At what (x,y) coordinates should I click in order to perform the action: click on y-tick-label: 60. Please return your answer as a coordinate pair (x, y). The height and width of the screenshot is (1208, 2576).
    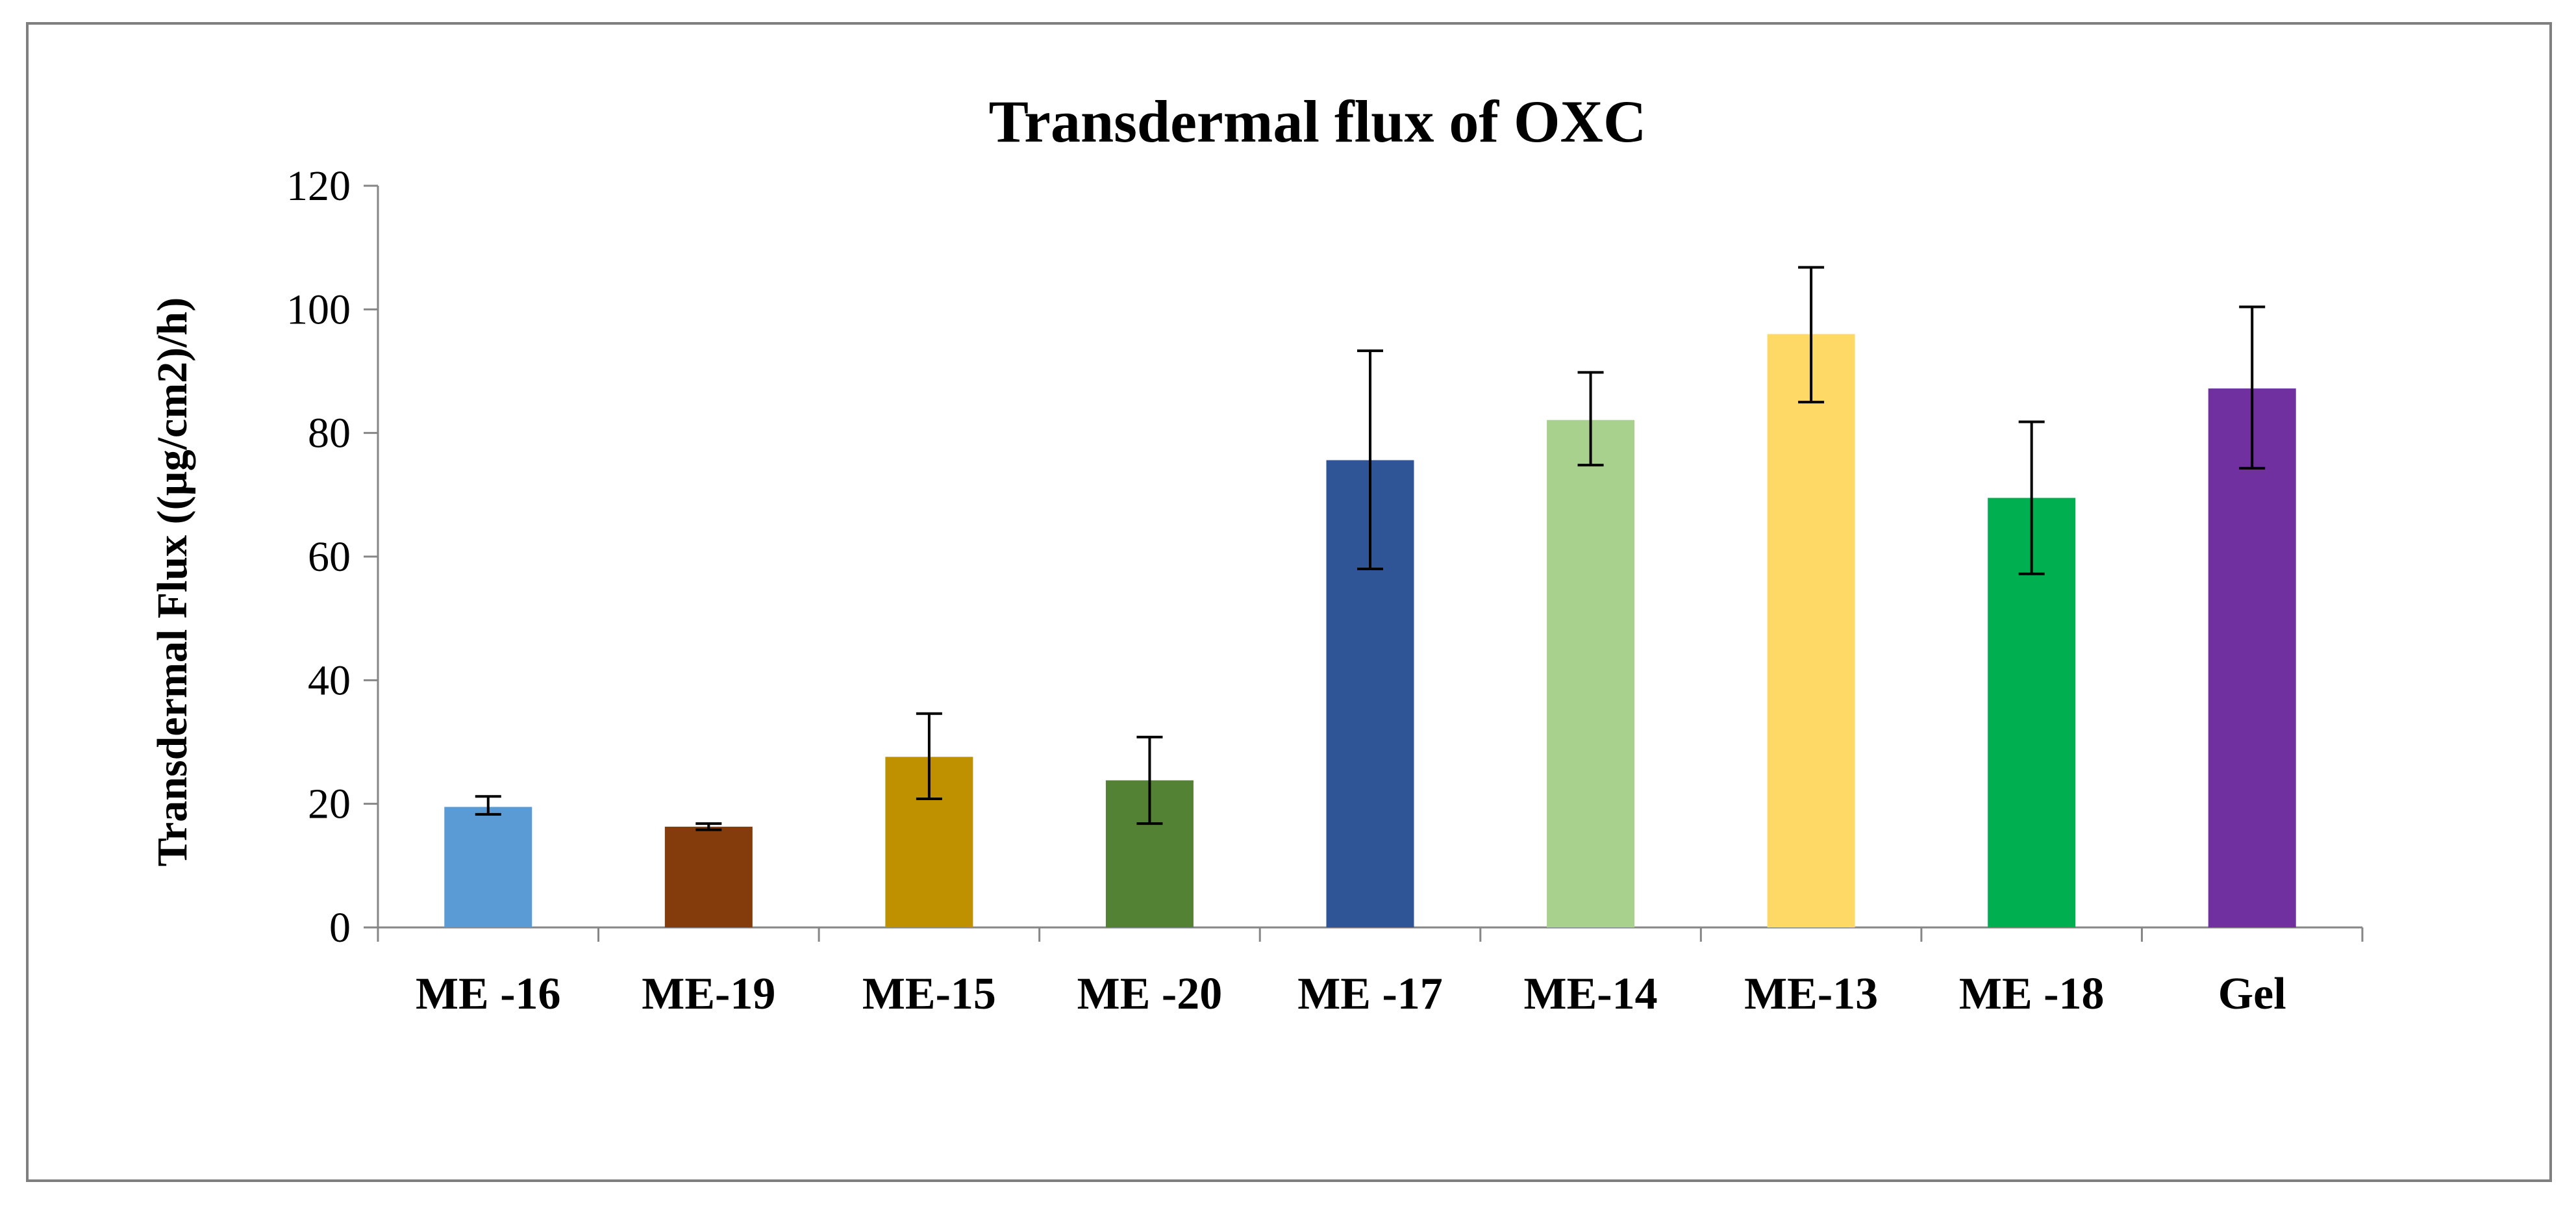
    Looking at the image, I should click on (329, 557).